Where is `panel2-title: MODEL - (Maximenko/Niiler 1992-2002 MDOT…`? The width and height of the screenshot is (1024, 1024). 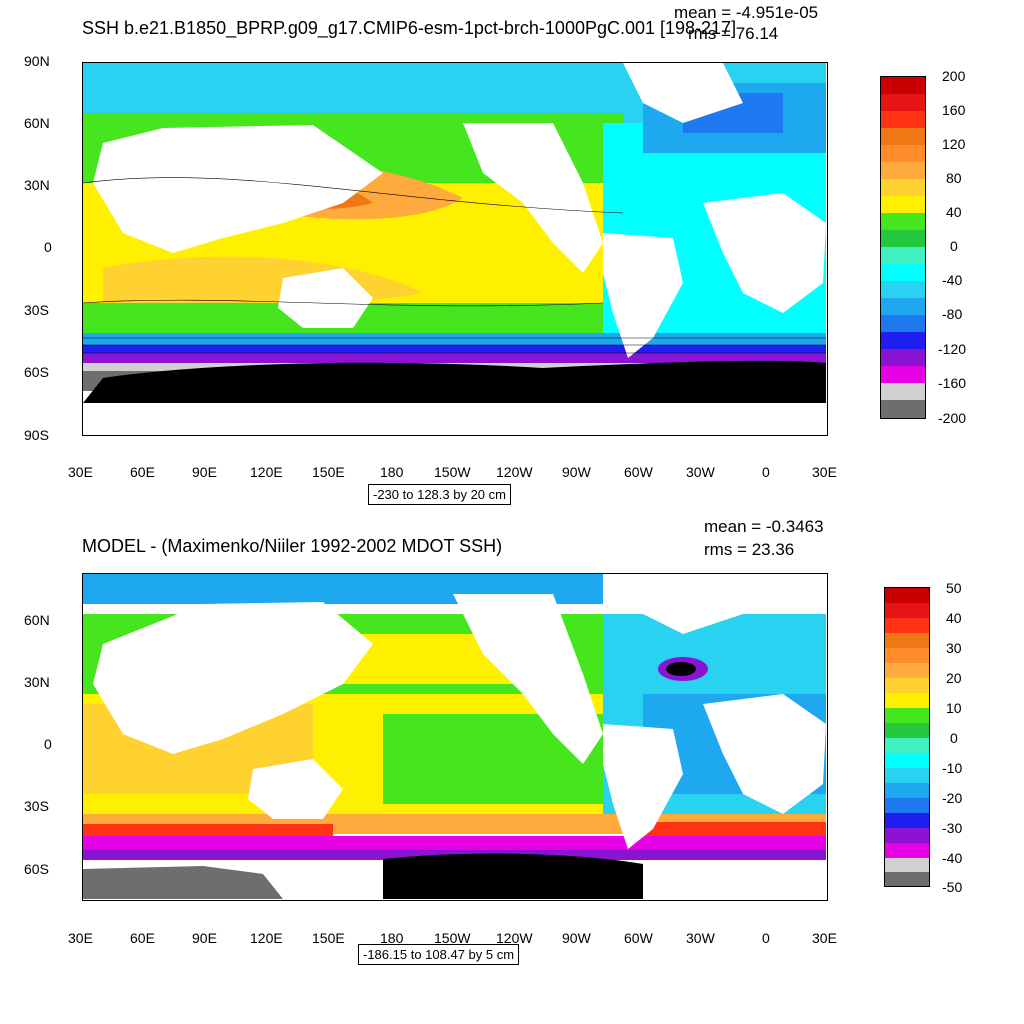
panel2-title: MODEL - (Maximenko/Niiler 1992-2002 MDOT… is located at coordinates (292, 546).